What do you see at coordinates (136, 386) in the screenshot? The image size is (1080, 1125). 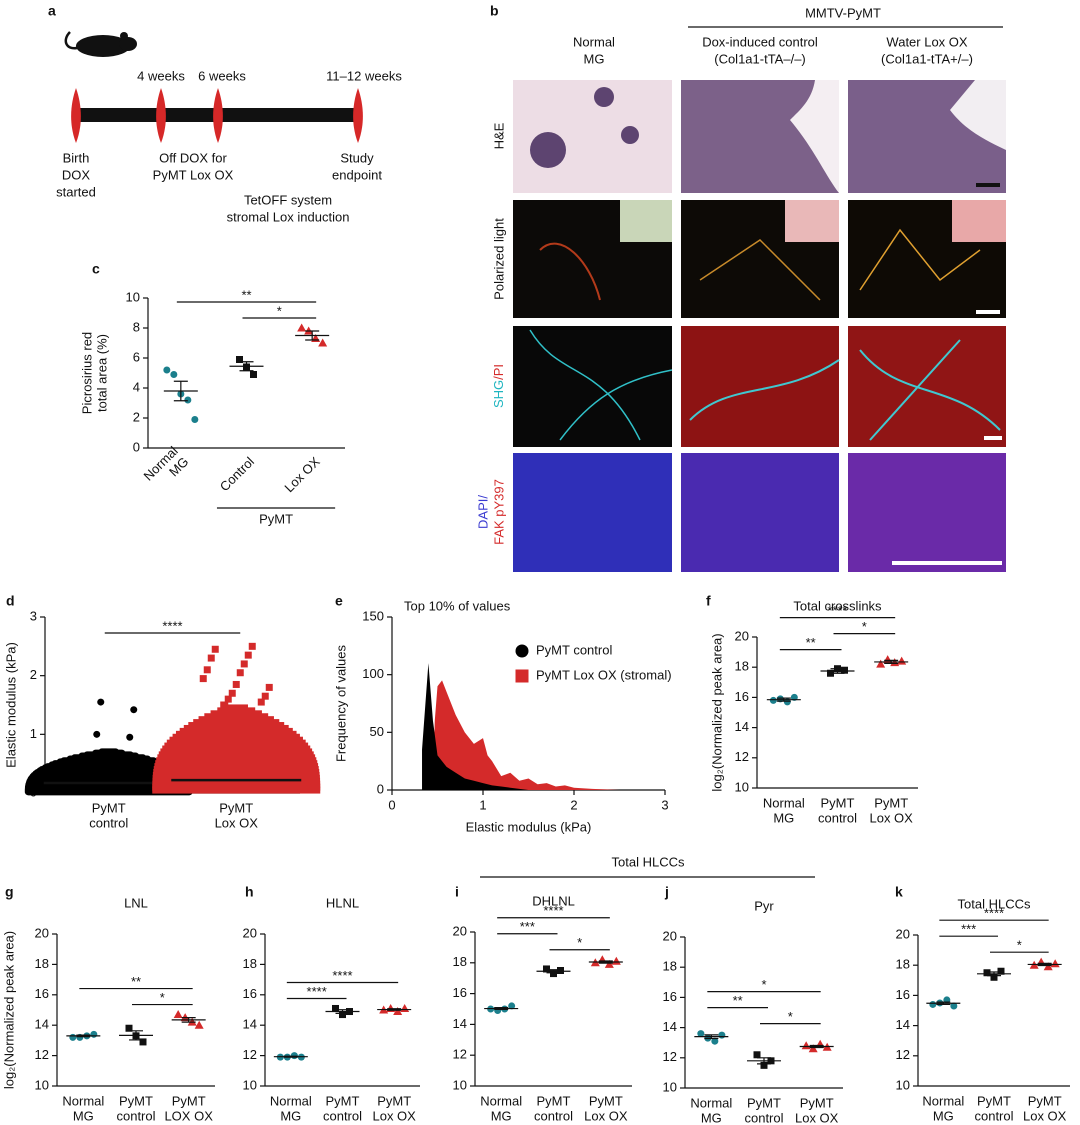 I see `y-tick-label: 4` at bounding box center [136, 386].